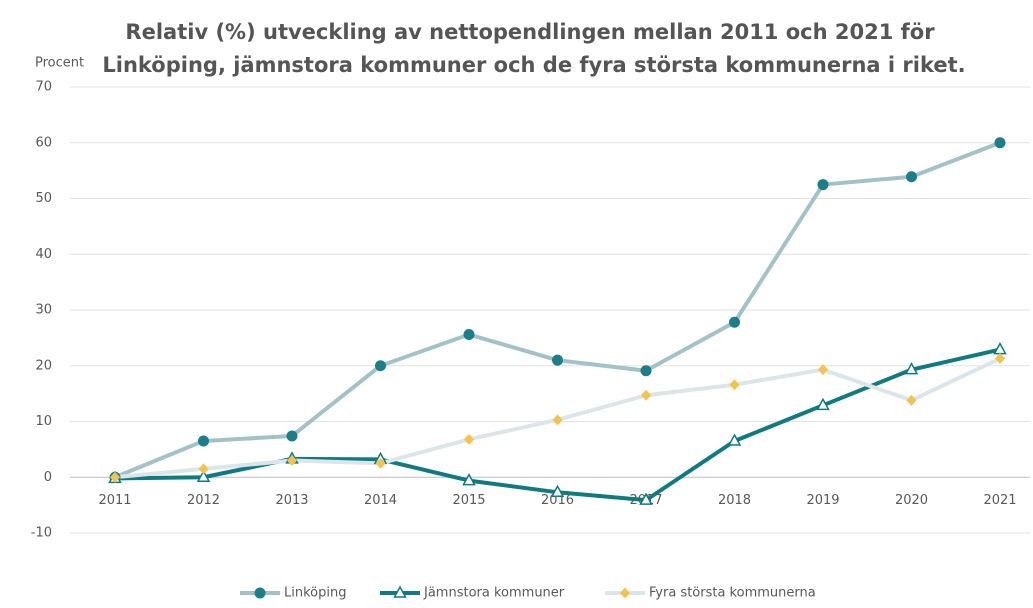 The height and width of the screenshot is (608, 1033). What do you see at coordinates (48, 477) in the screenshot?
I see `y-tick-label: 0` at bounding box center [48, 477].